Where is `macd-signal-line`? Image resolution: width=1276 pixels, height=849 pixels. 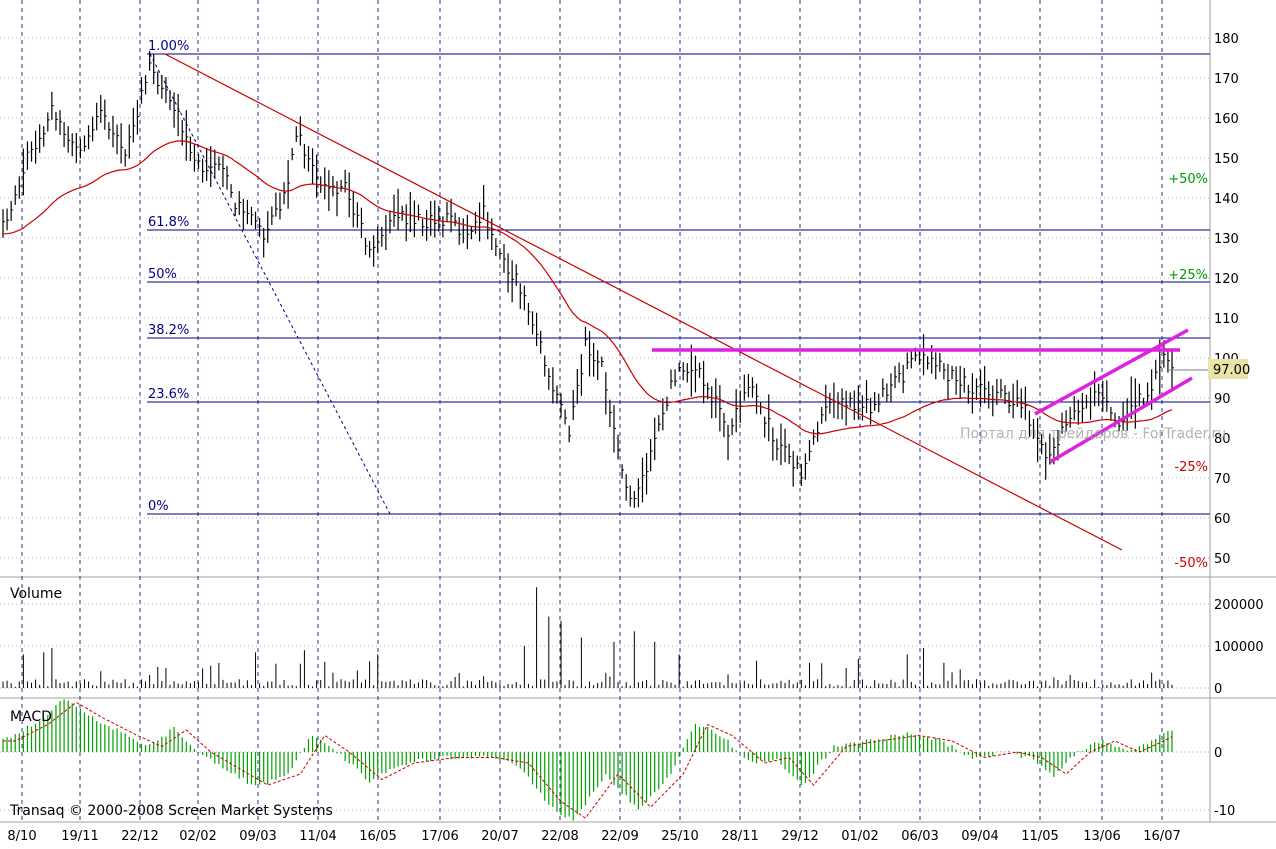
macd-signal-line is located at coordinates (588, 760).